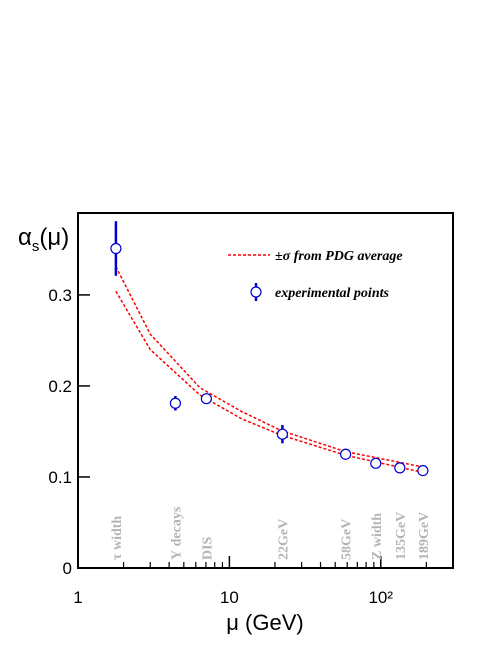  What do you see at coordinates (77, 597) in the screenshot?
I see `x-tick-label: 1` at bounding box center [77, 597].